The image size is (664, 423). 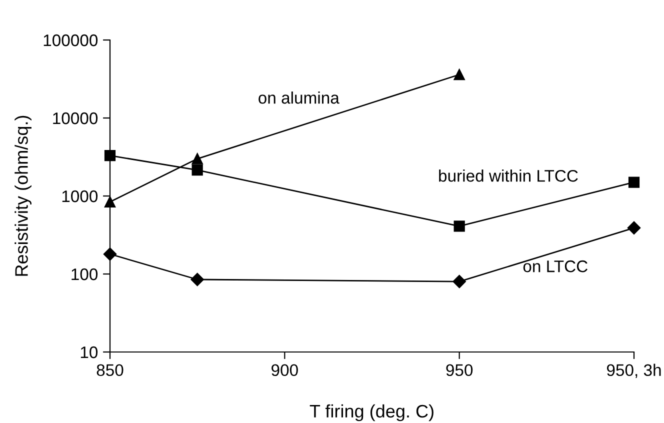 What do you see at coordinates (110, 370) in the screenshot?
I see `x-tick-label: 850` at bounding box center [110, 370].